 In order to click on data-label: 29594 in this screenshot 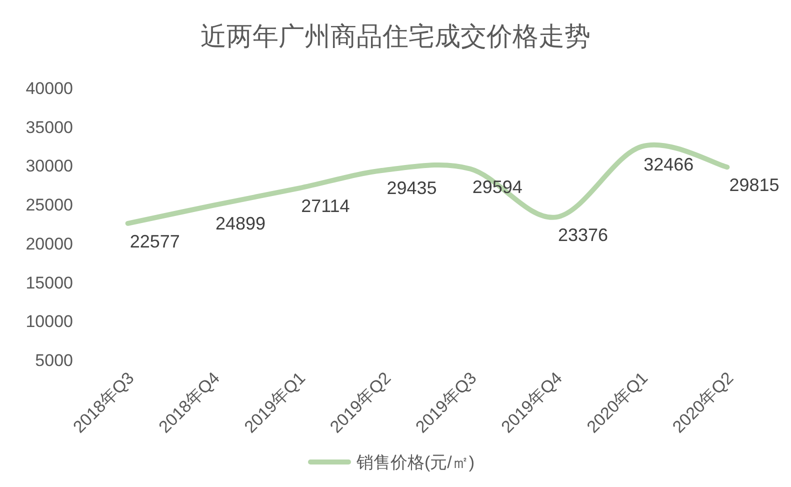, I will do `click(497, 186)`.